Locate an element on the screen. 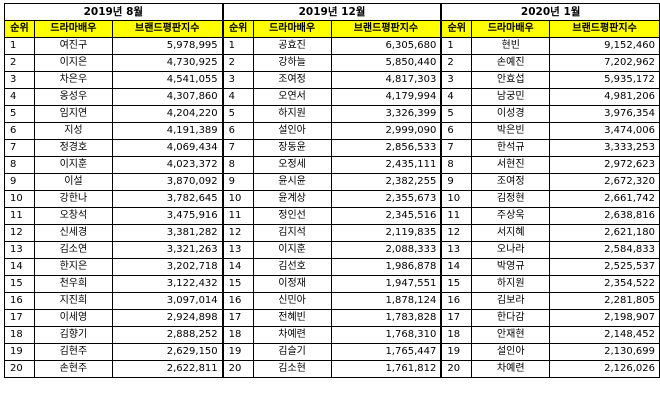  score-cell: 2,148,452 is located at coordinates (604, 335).